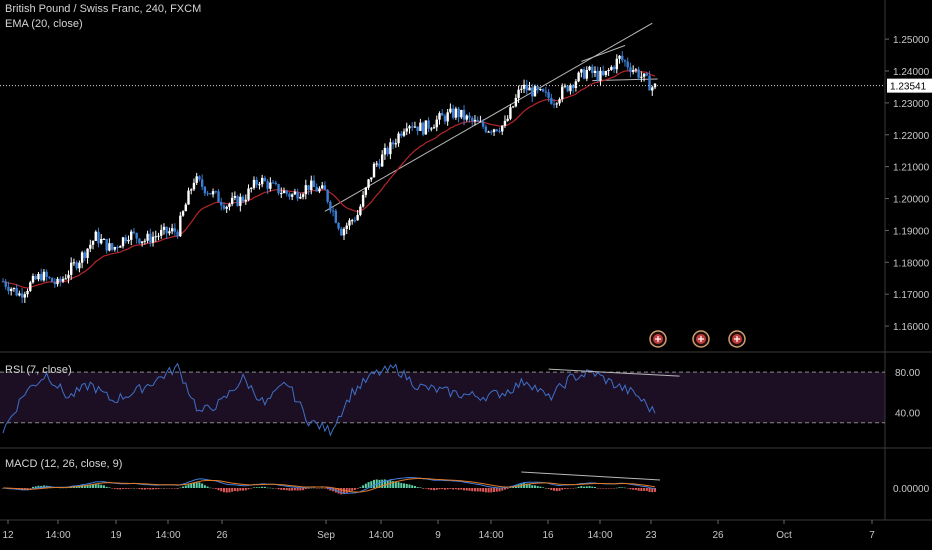 The height and width of the screenshot is (550, 932). Describe the element at coordinates (116, 535) in the screenshot. I see `time-tick-label: 19` at that location.